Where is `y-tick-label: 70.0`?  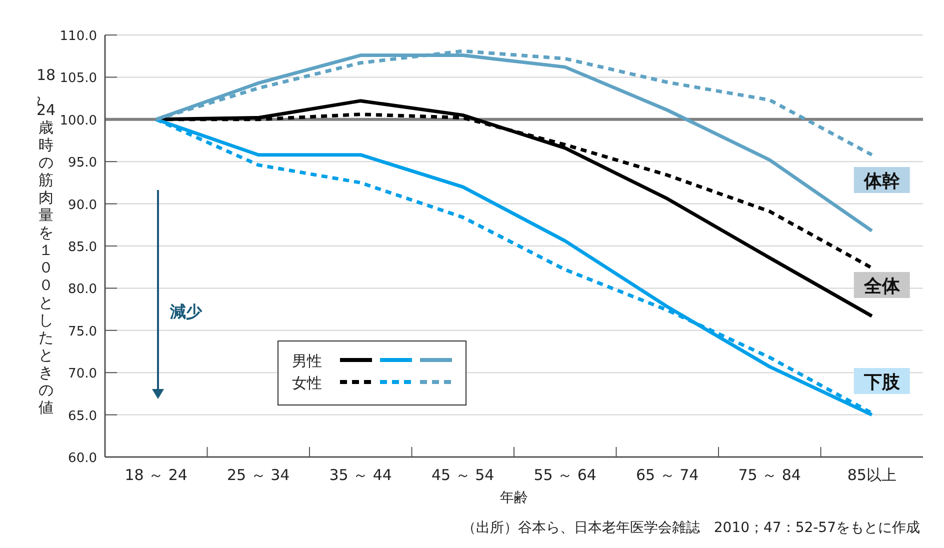
y-tick-label: 70.0 is located at coordinates (82, 374).